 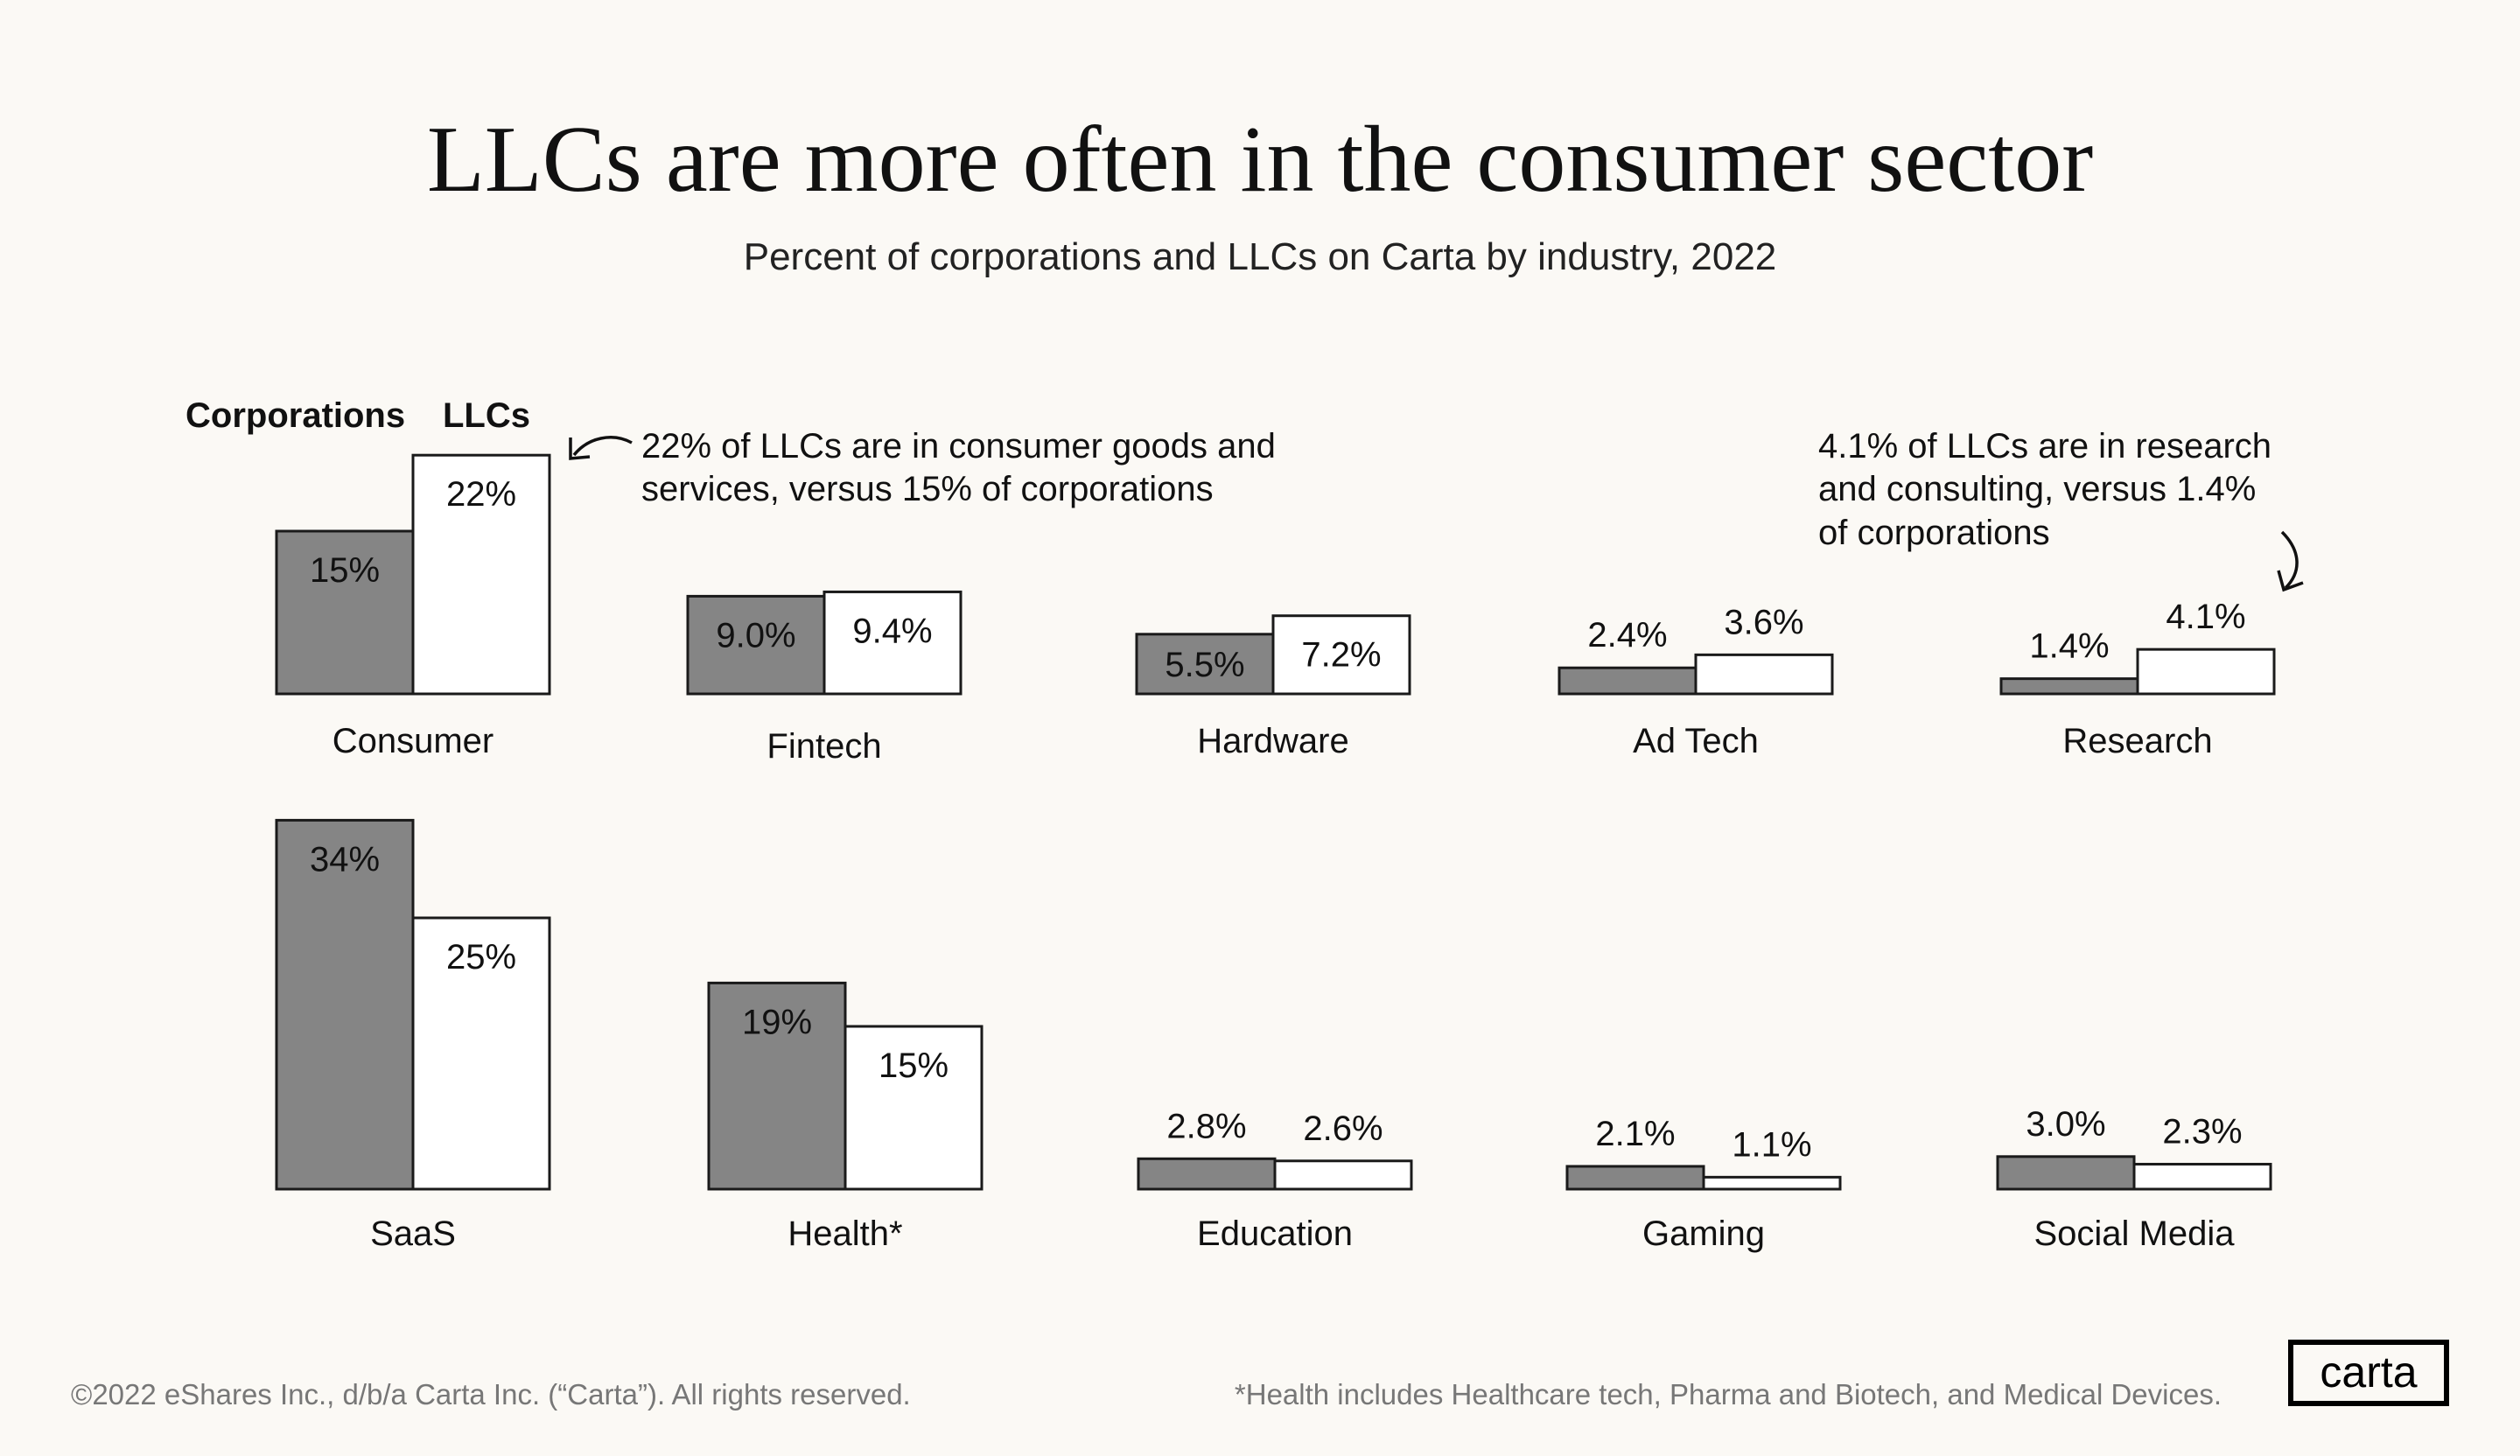 I want to click on data-label: 25%, so click(x=481, y=957).